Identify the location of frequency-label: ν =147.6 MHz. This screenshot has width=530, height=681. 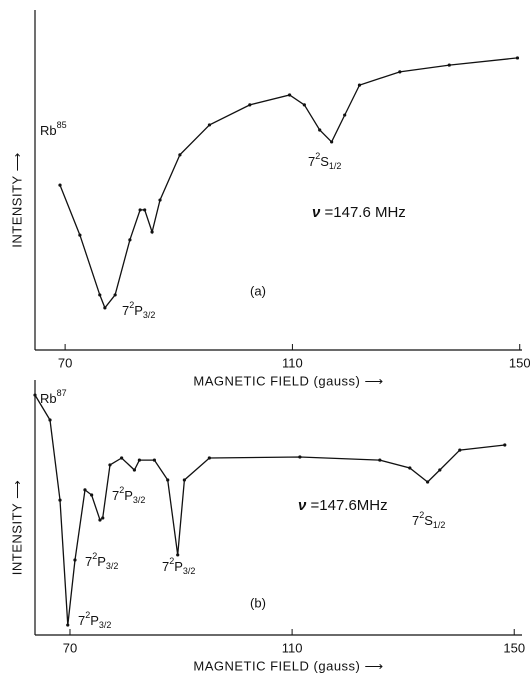
(359, 212).